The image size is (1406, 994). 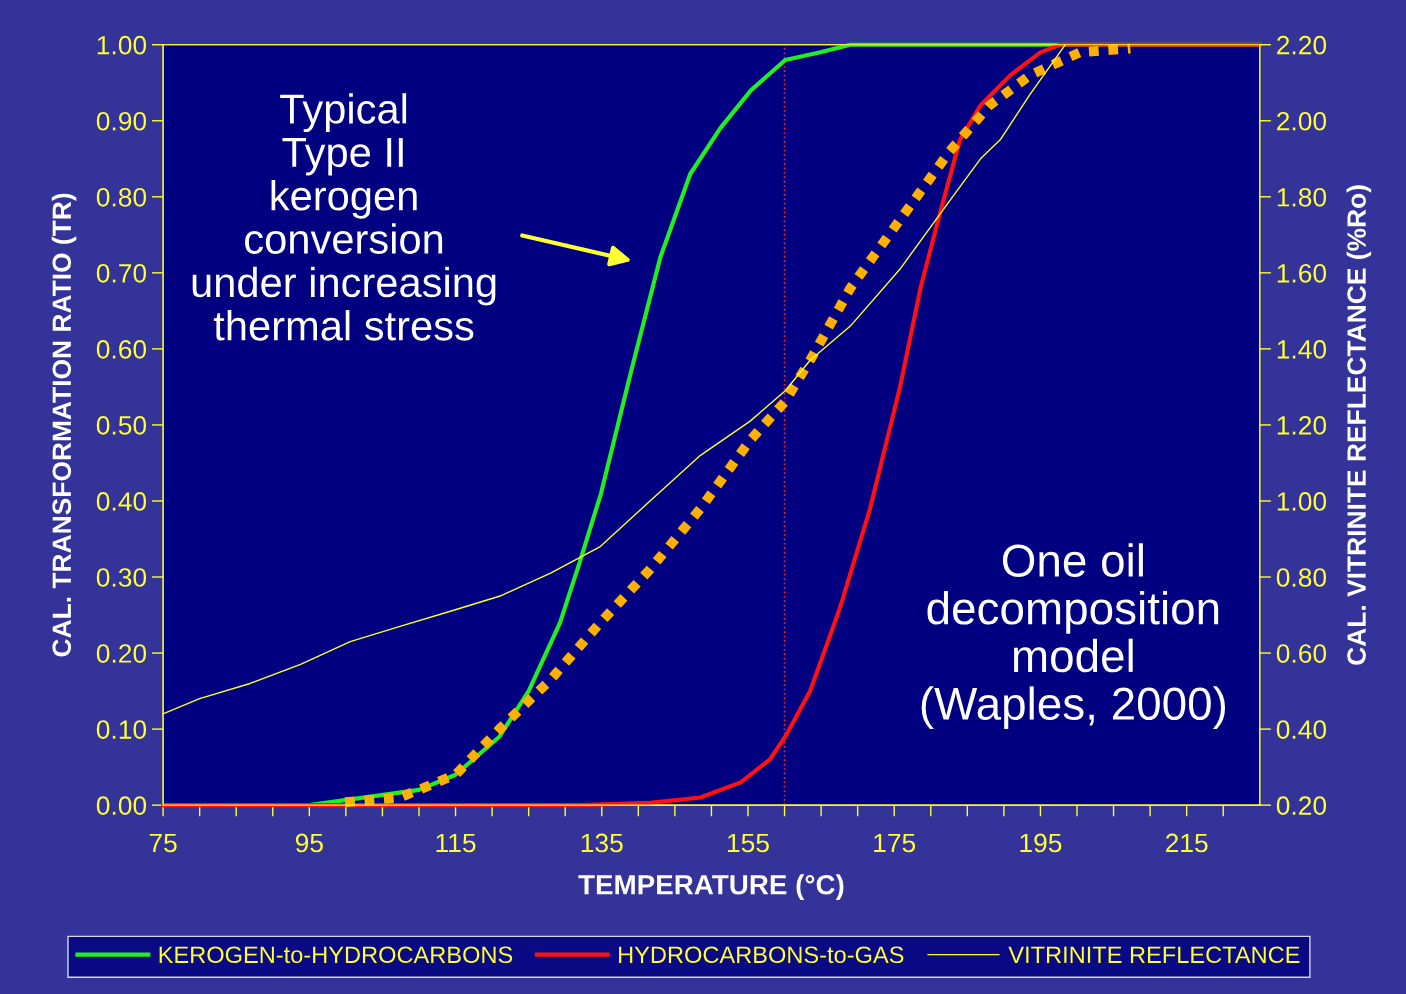 I want to click on y2-tick-label: 1.40, so click(x=1302, y=349).